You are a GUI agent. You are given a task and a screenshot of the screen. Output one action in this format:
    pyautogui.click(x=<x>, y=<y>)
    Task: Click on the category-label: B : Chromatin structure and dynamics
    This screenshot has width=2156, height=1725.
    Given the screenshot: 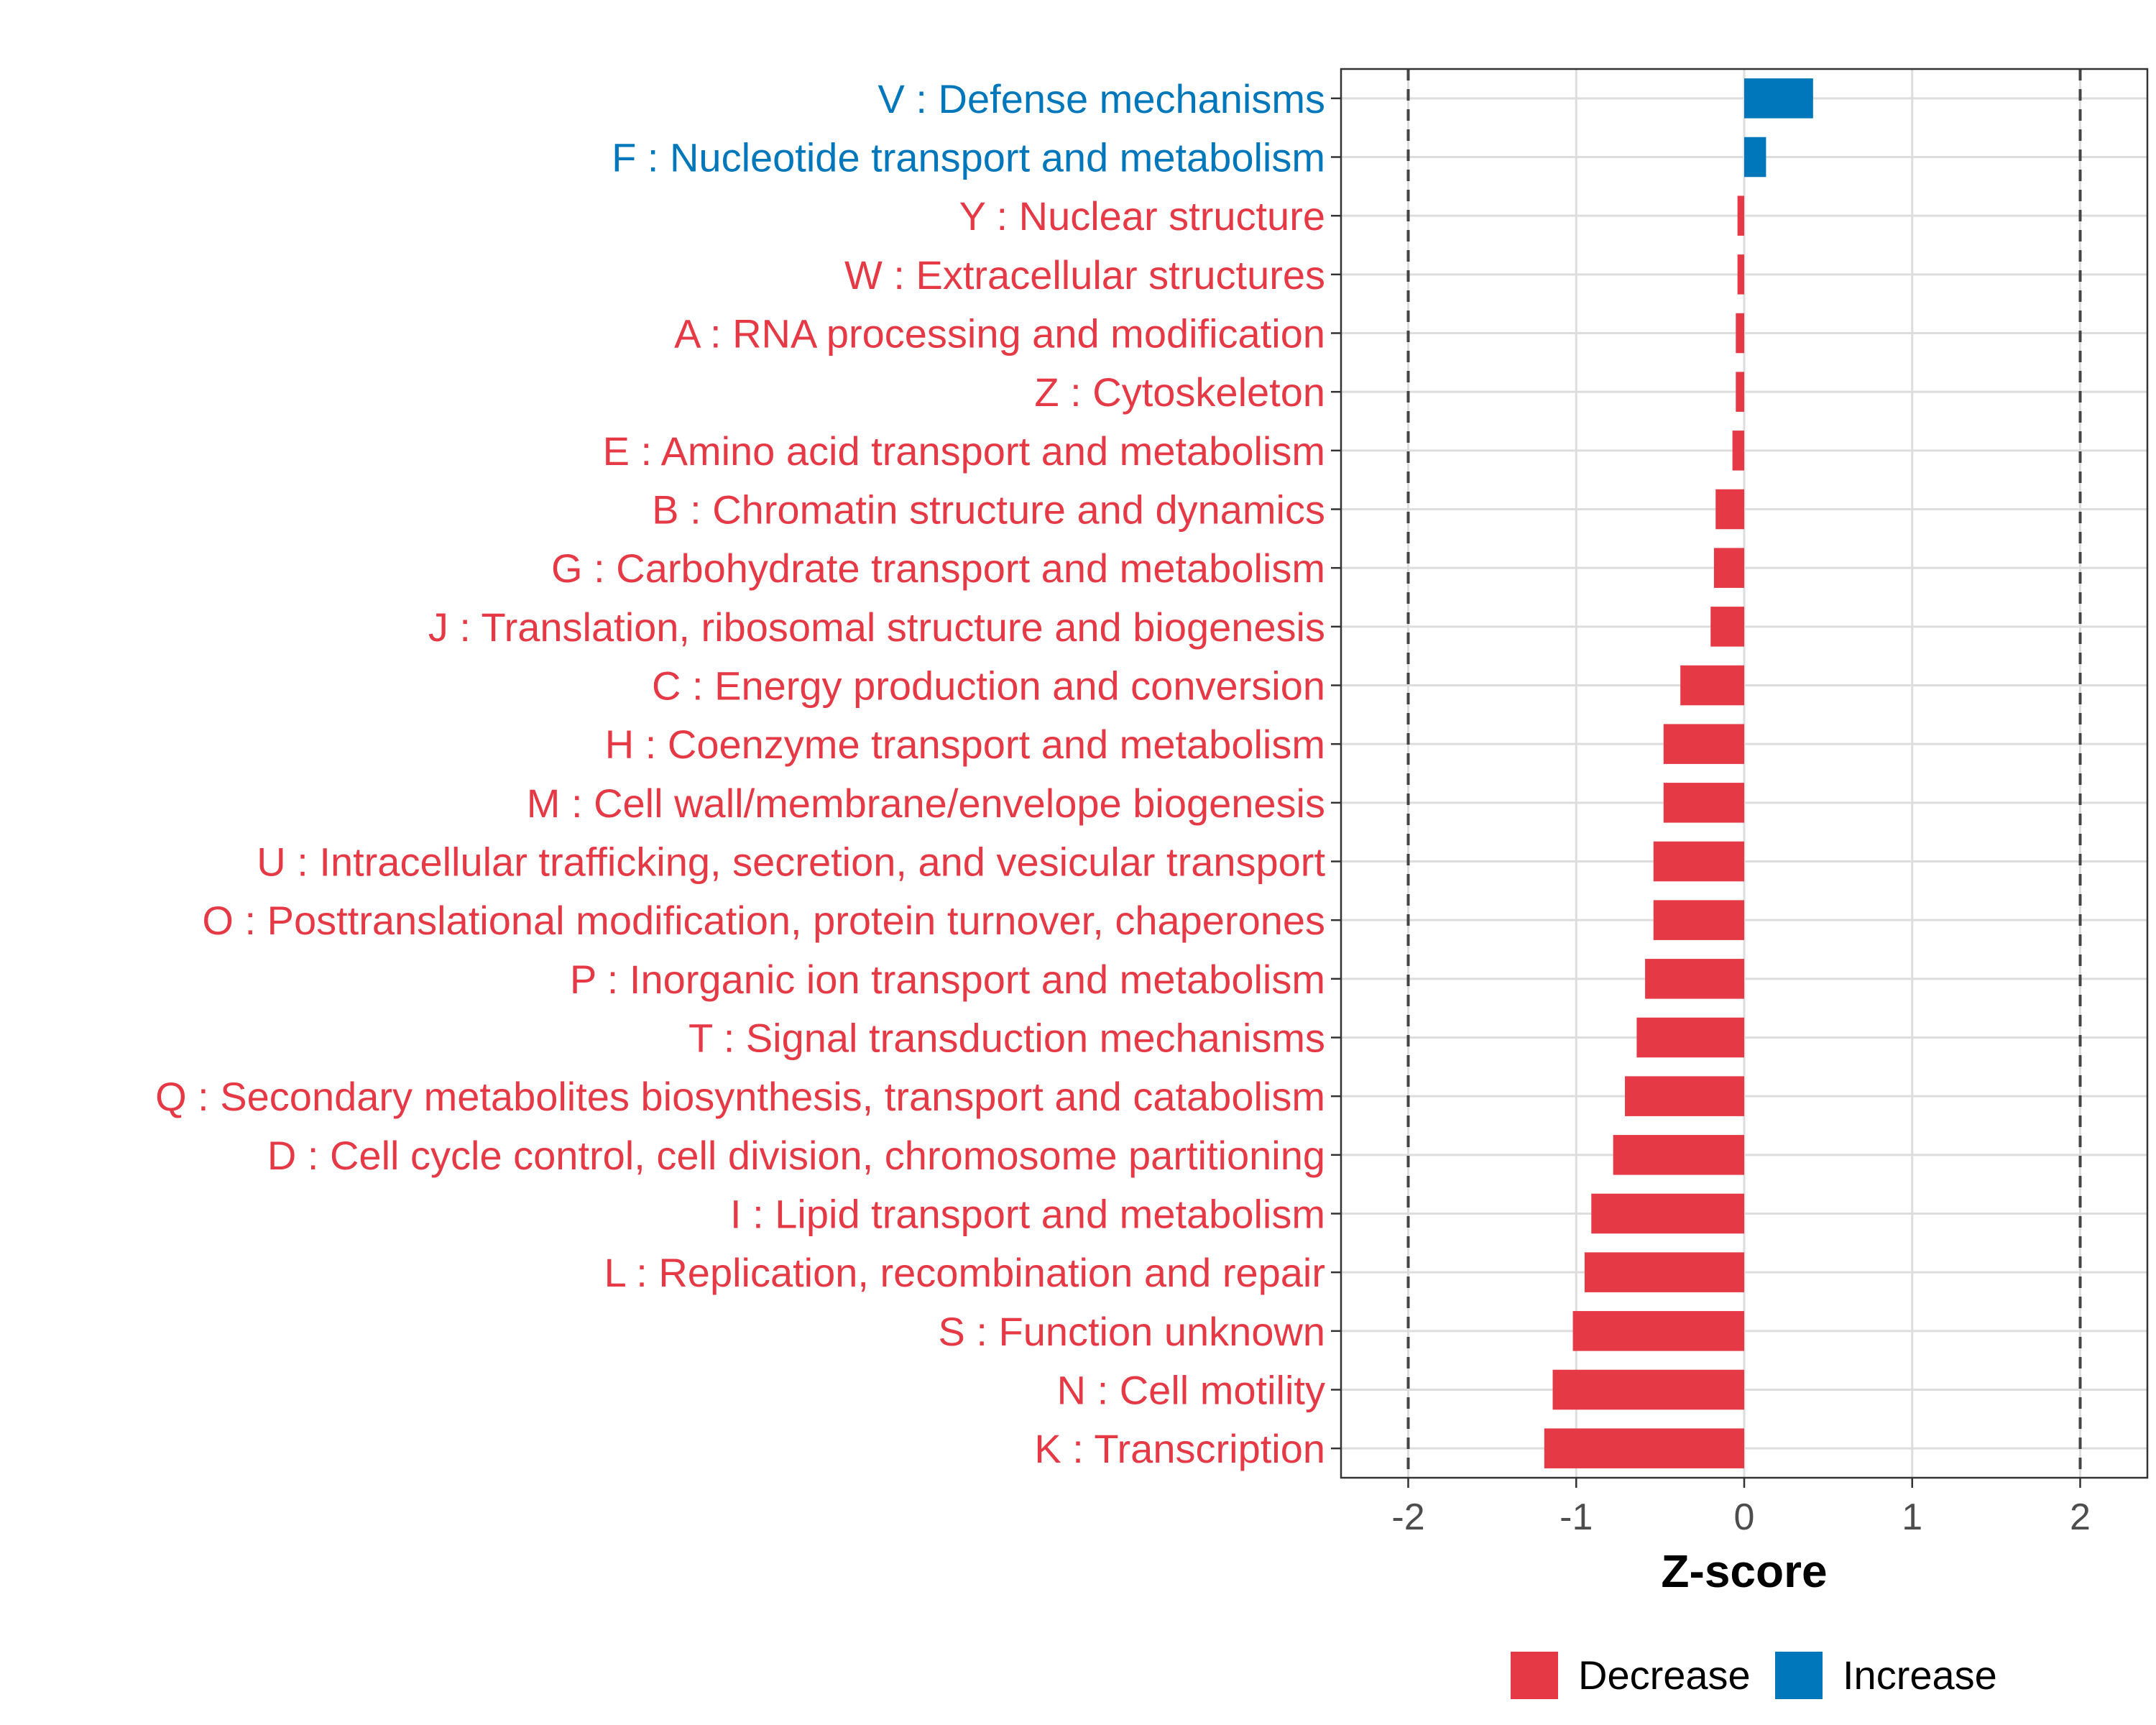 What is the action you would take?
    pyautogui.click(x=988, y=510)
    